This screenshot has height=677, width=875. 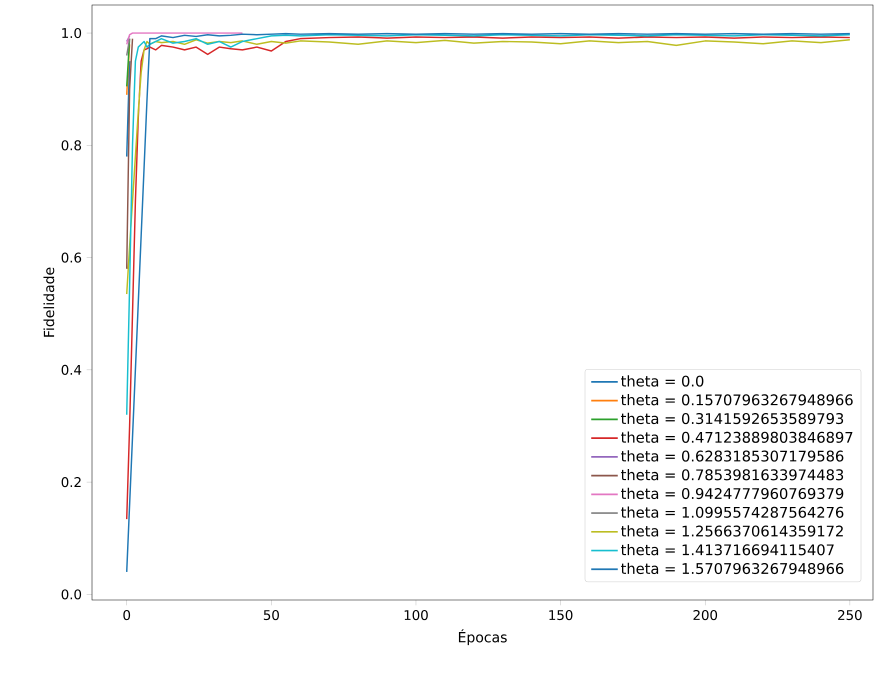 I want to click on x-tick-label: 100, so click(x=416, y=615).